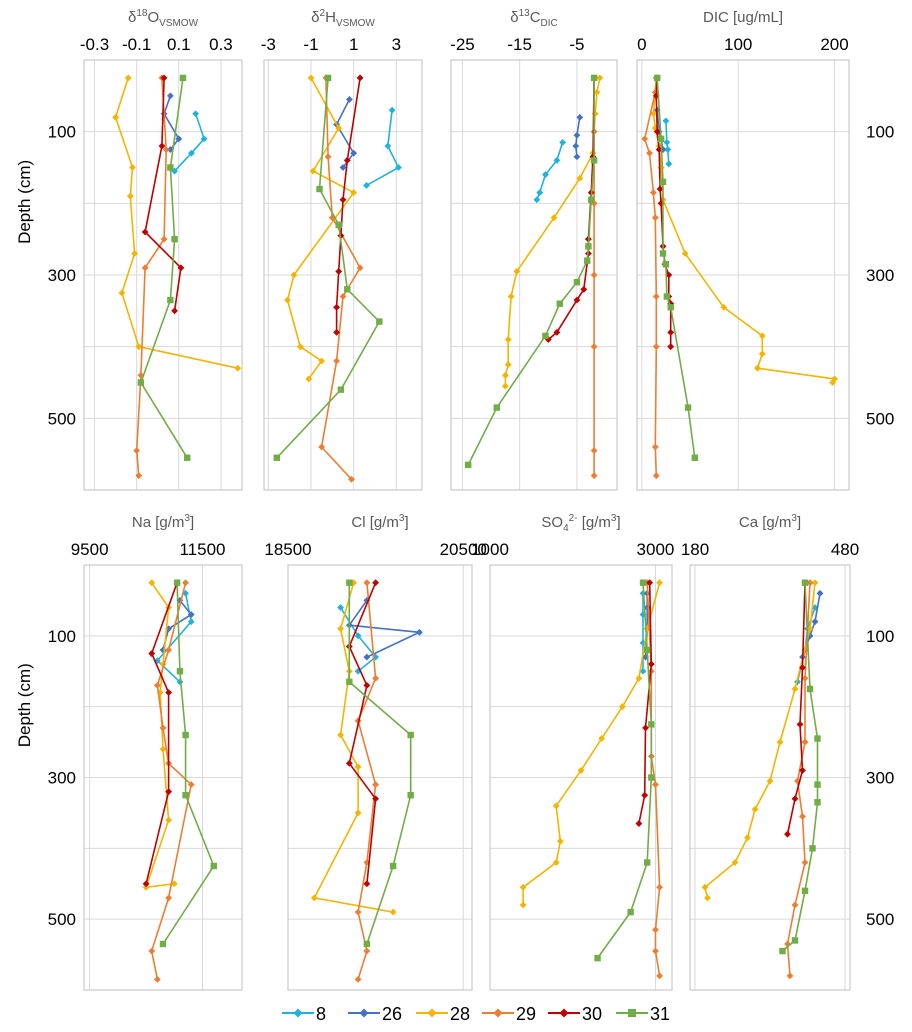 The image size is (912, 1032). What do you see at coordinates (525, 13) in the screenshot?
I see `title-part: 13` at bounding box center [525, 13].